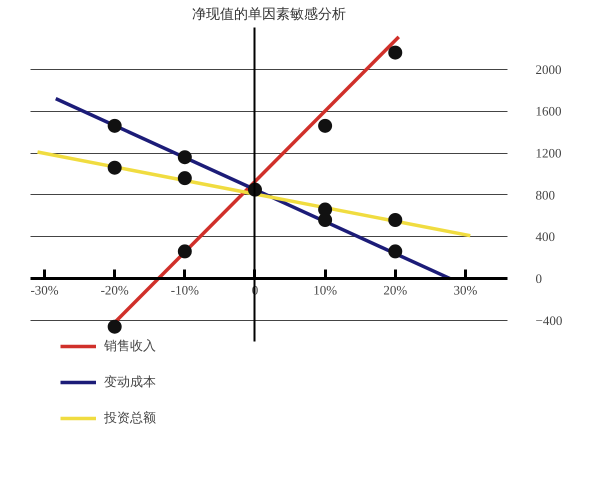 The image size is (600, 480). What do you see at coordinates (545, 194) in the screenshot?
I see `y-tick-label: 800` at bounding box center [545, 194].